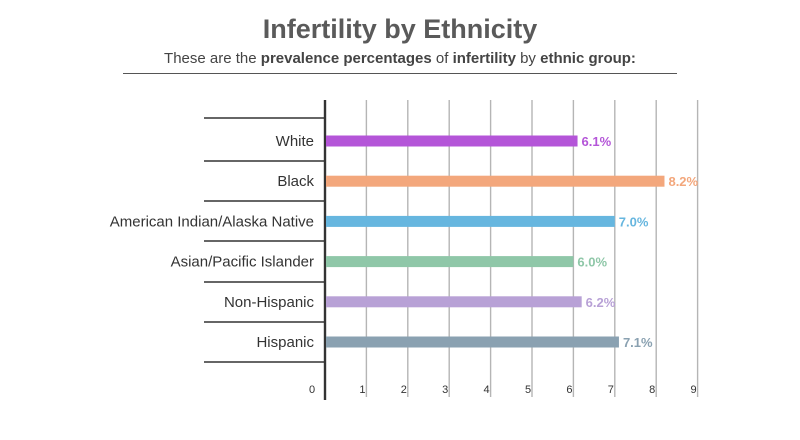 This screenshot has width=800, height=440. I want to click on chart-title: Infertility by Ethnicity, so click(400, 29).